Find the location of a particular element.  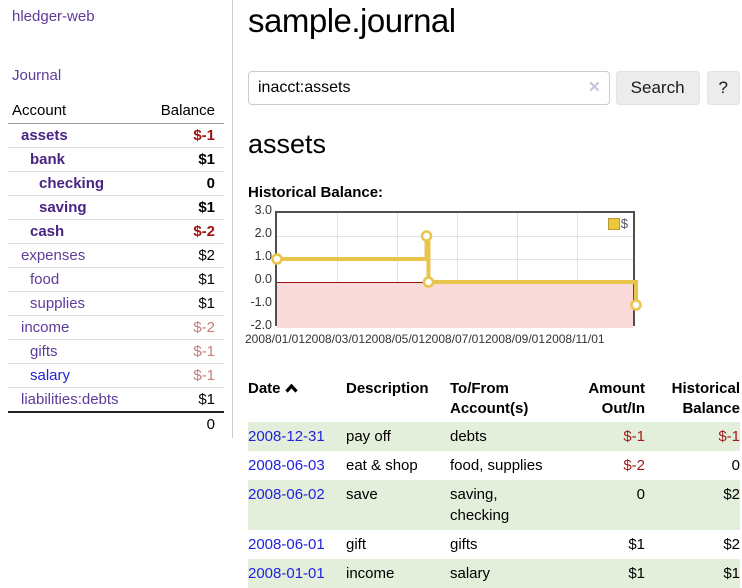

column-header-accounts: To/From Account(s) is located at coordinates (489, 399).